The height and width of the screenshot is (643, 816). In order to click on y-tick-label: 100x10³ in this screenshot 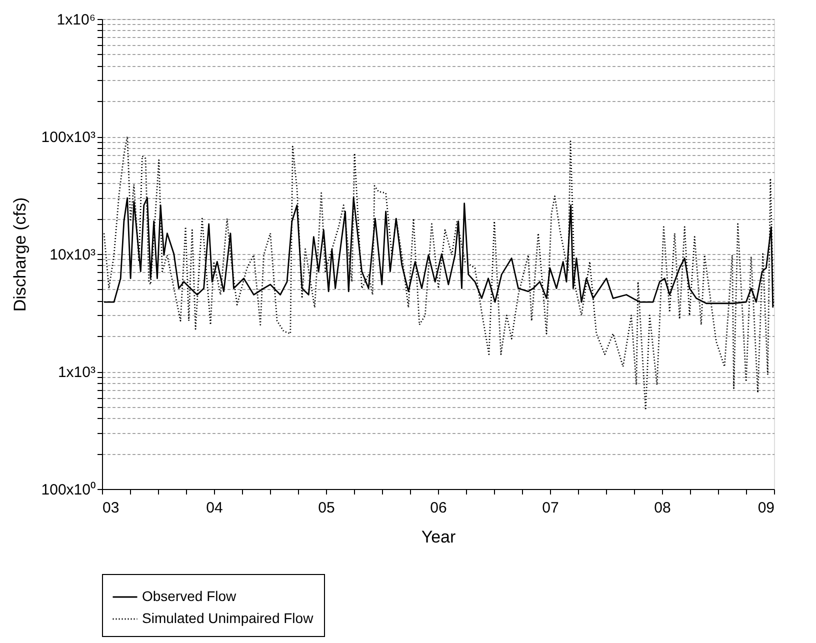, I will do `click(68, 137)`.